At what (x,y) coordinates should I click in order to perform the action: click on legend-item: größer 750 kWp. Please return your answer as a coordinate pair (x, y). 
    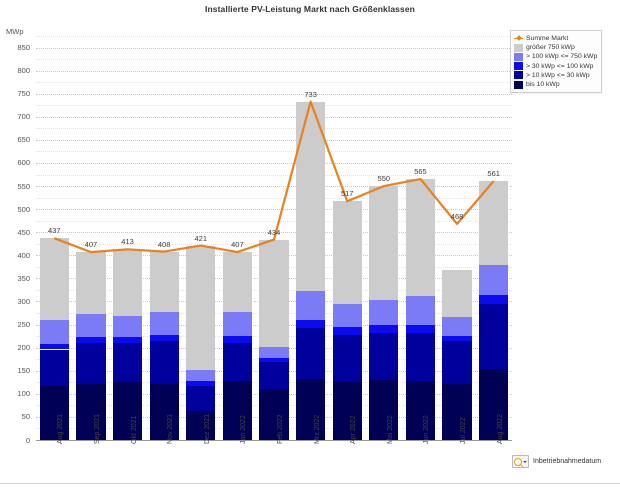
    Looking at the image, I should click on (555, 47).